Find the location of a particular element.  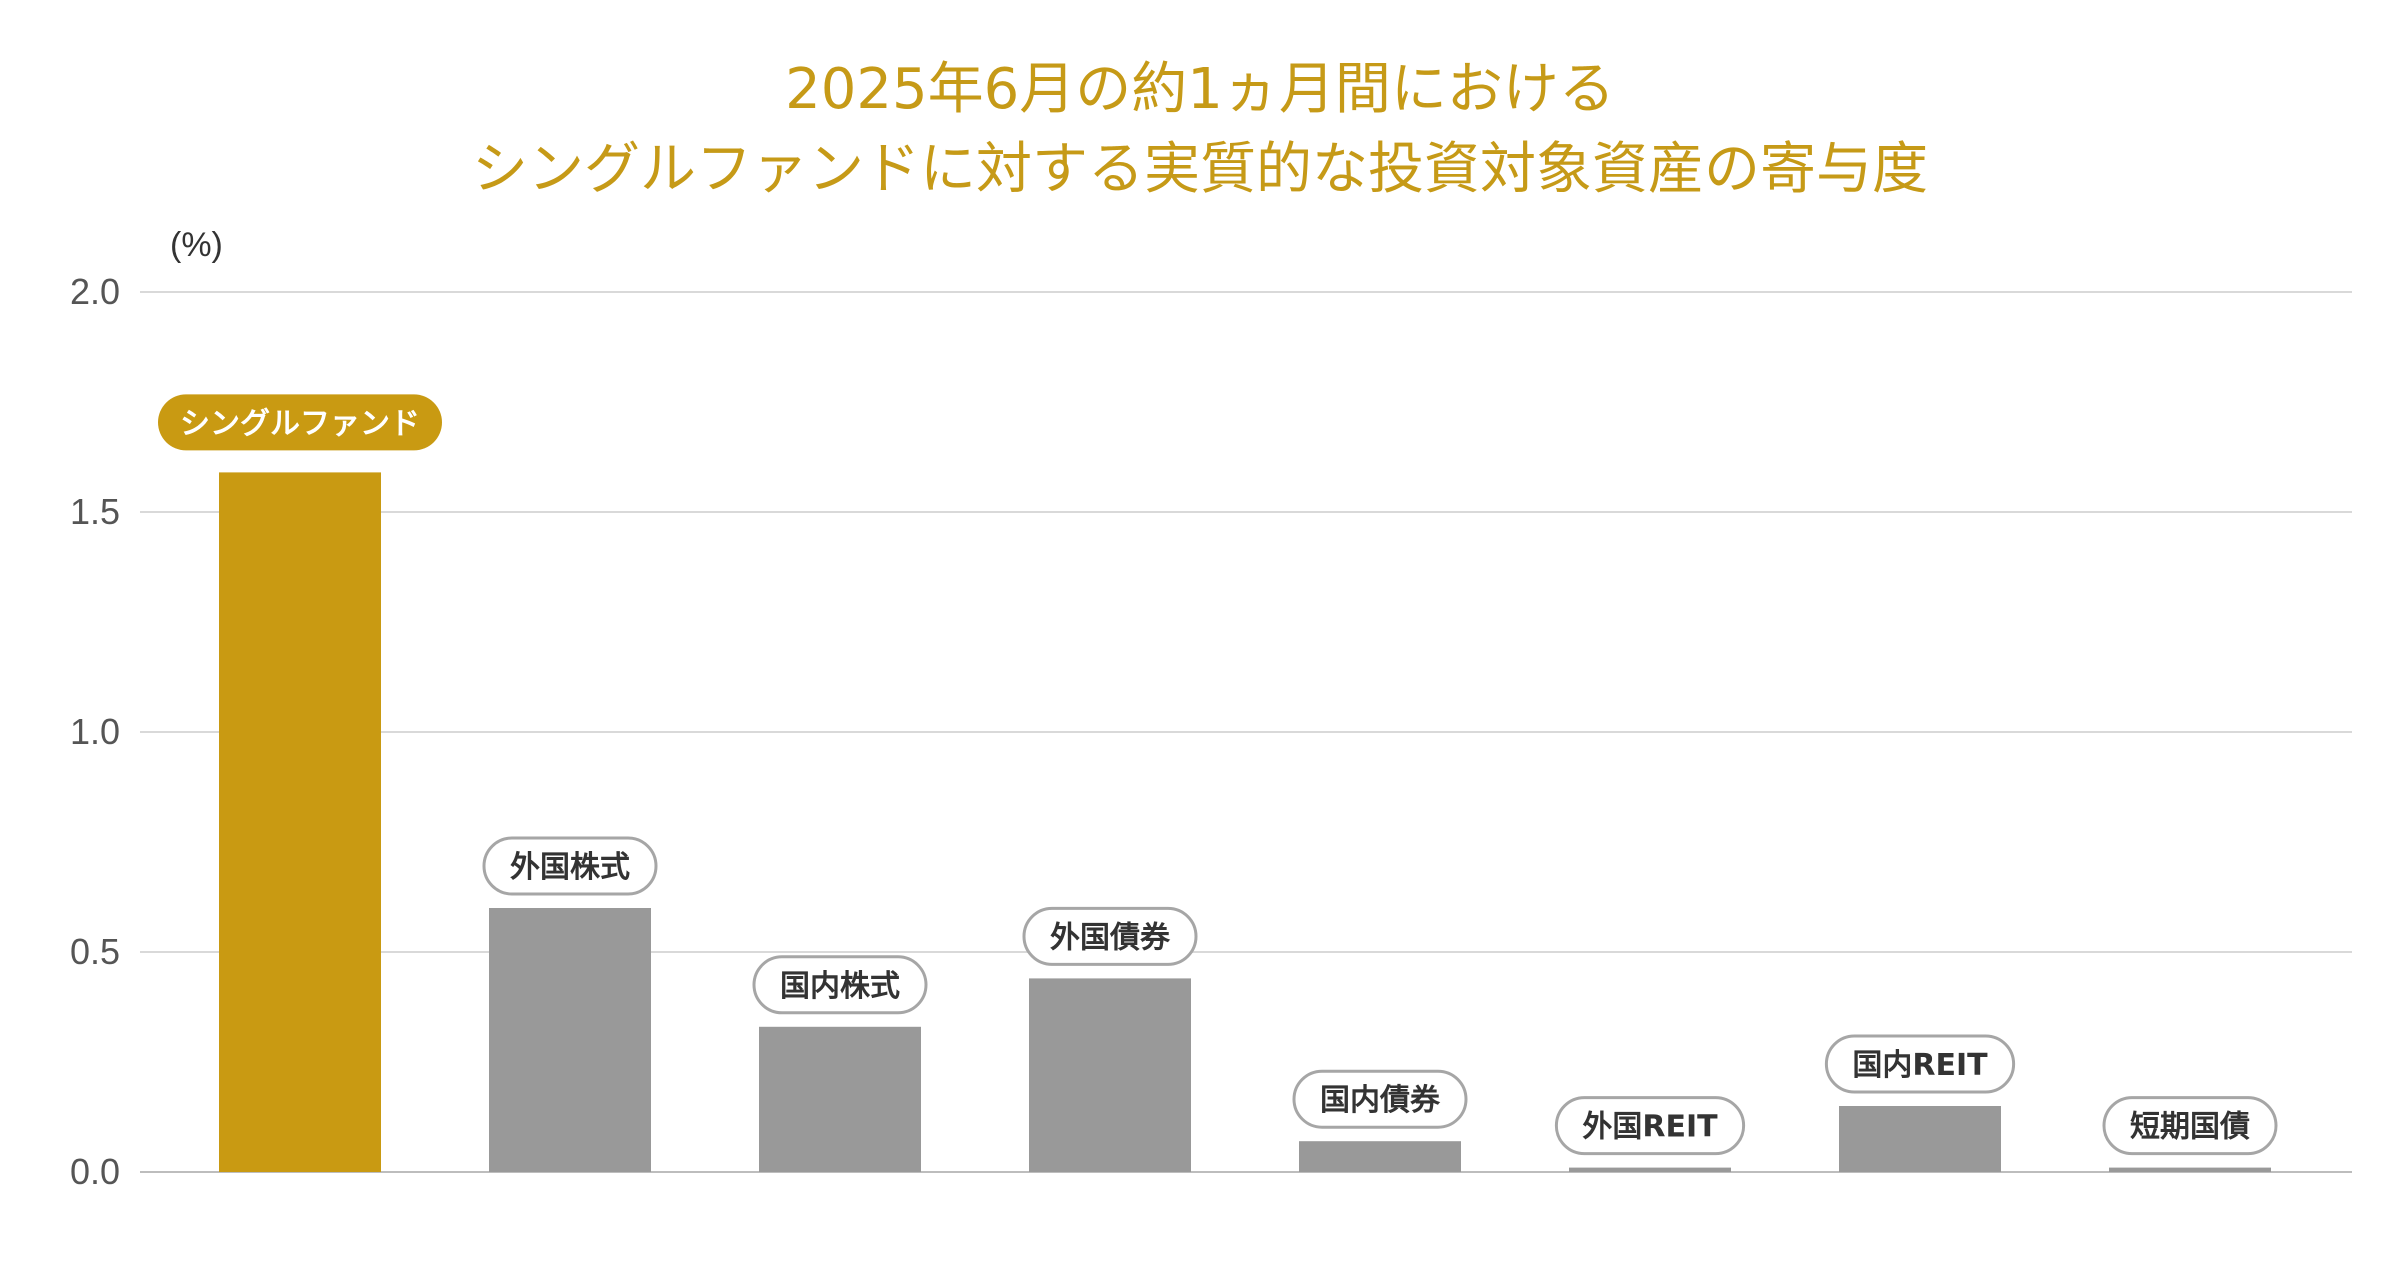

chart-title-line-2: シングルファンドに対する実質的な投資対象資産の寄与度 is located at coordinates (1200, 169).